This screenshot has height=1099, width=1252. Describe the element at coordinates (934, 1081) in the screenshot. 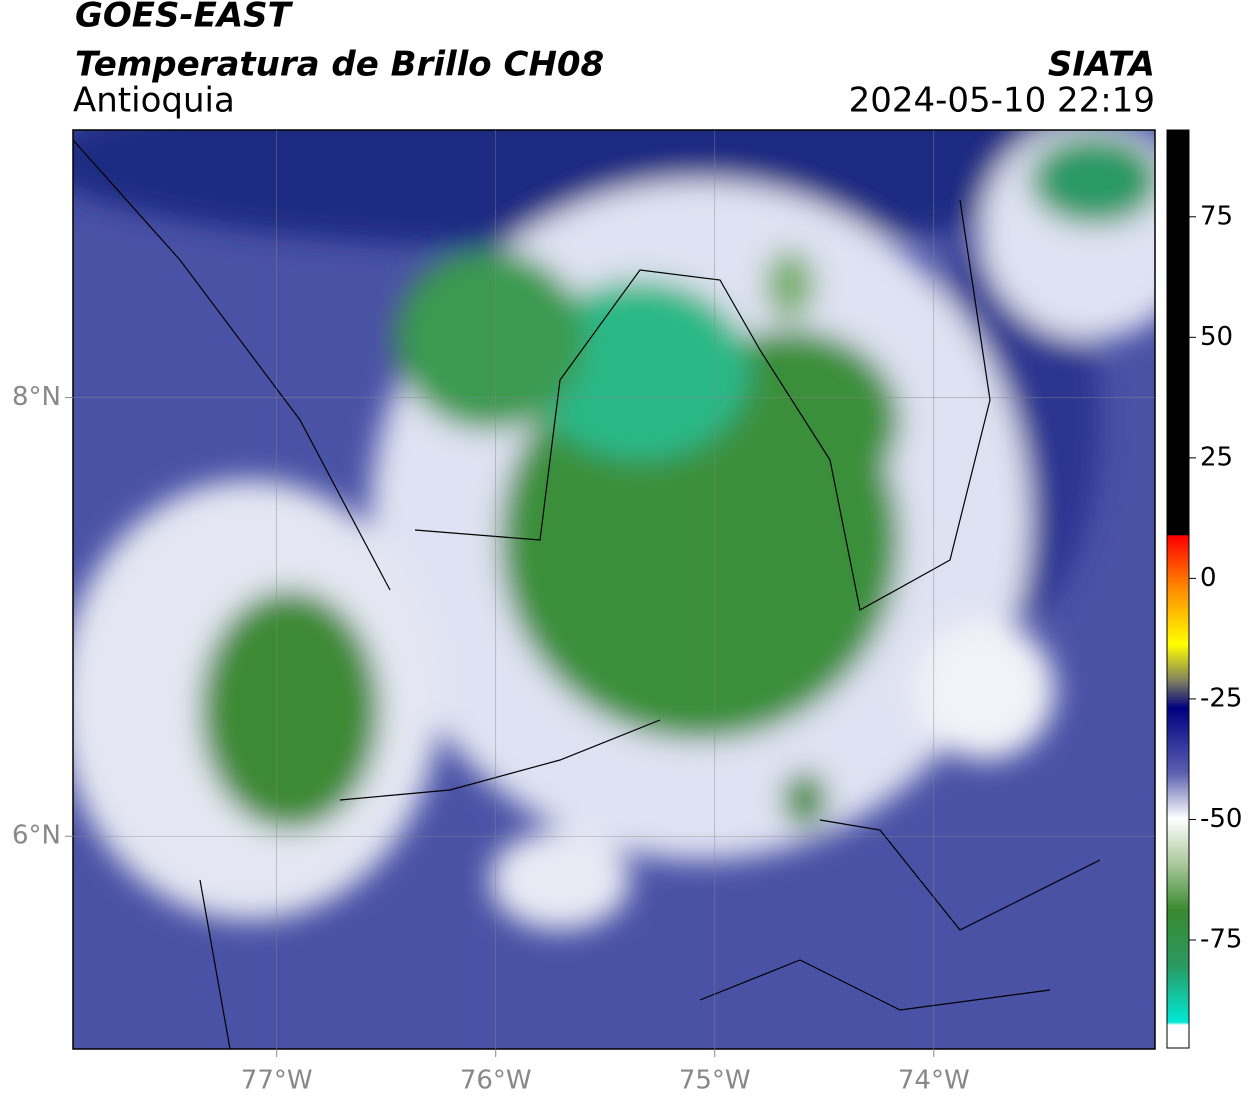

I see `x-tick-label: 74°W` at that location.